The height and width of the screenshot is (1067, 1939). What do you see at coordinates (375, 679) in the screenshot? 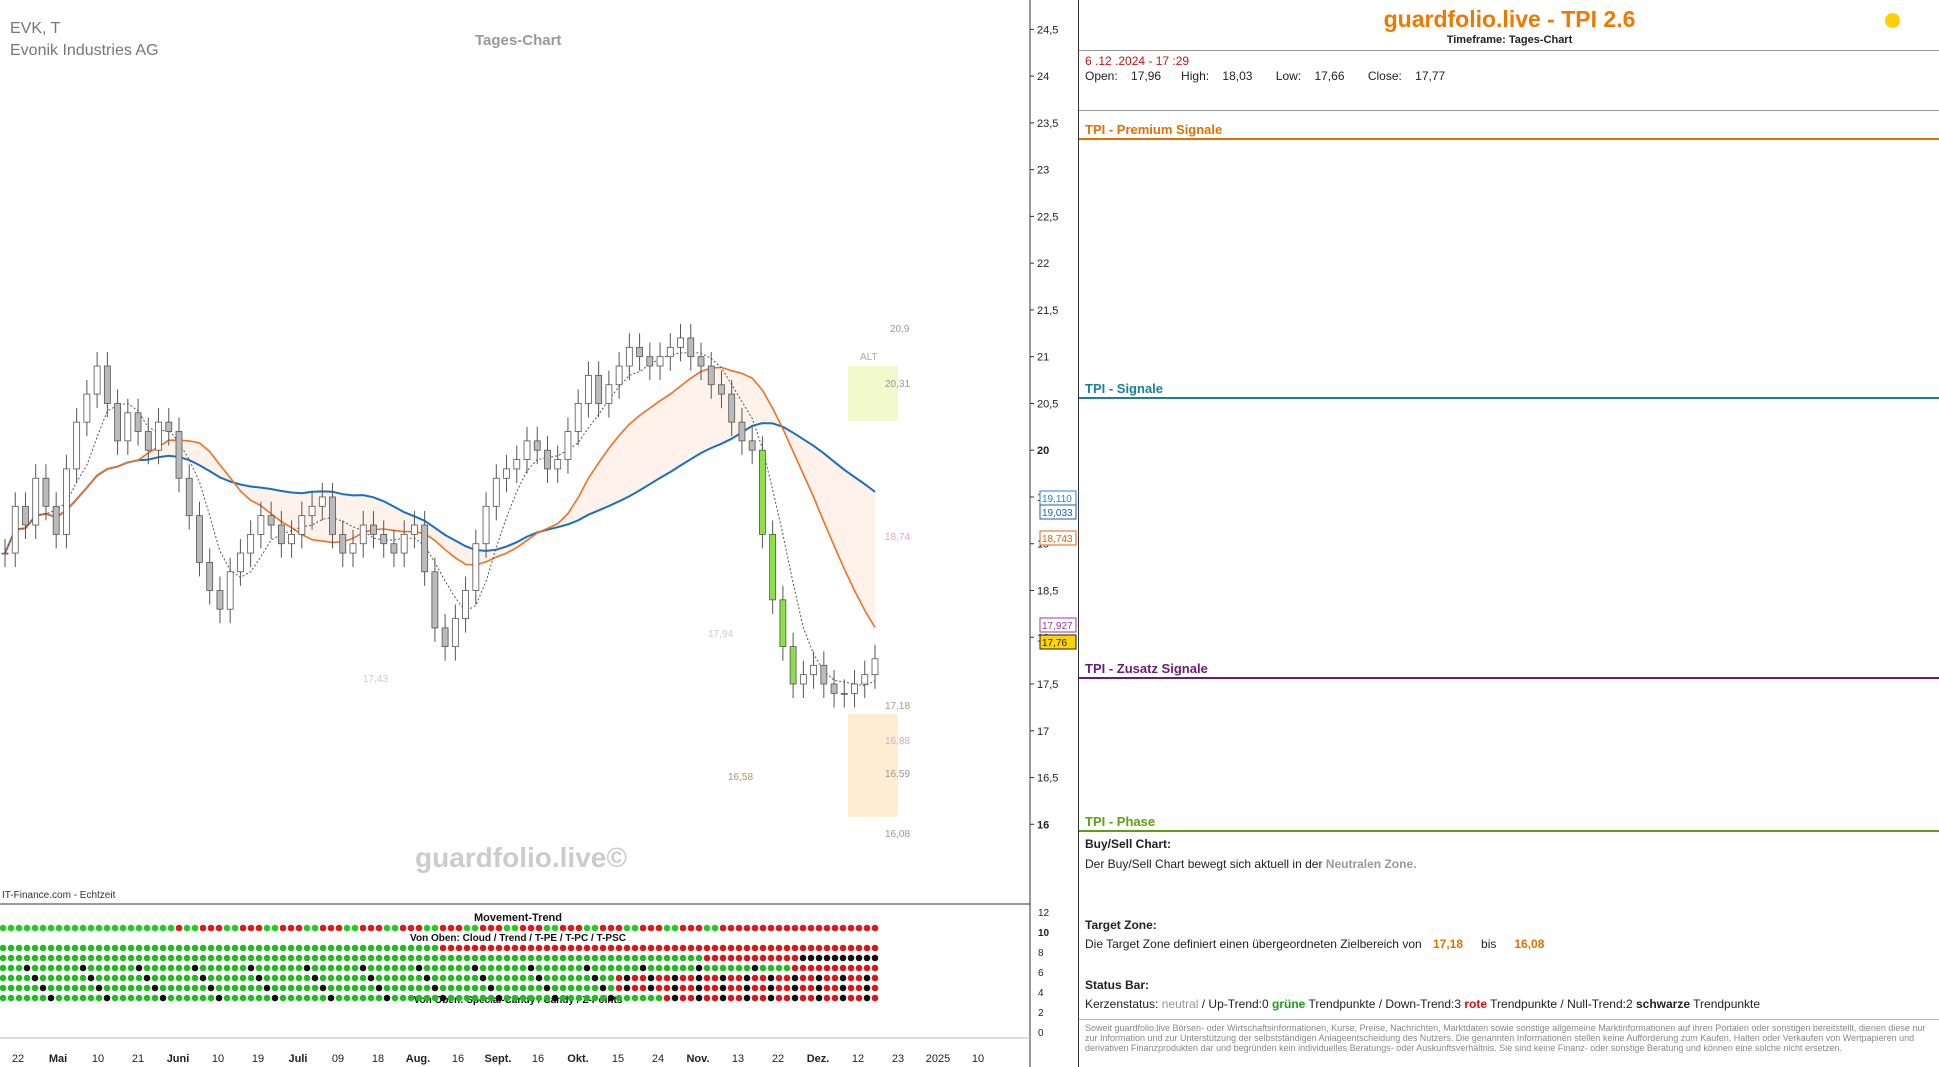
I see `chart-annotation: 17,43` at bounding box center [375, 679].